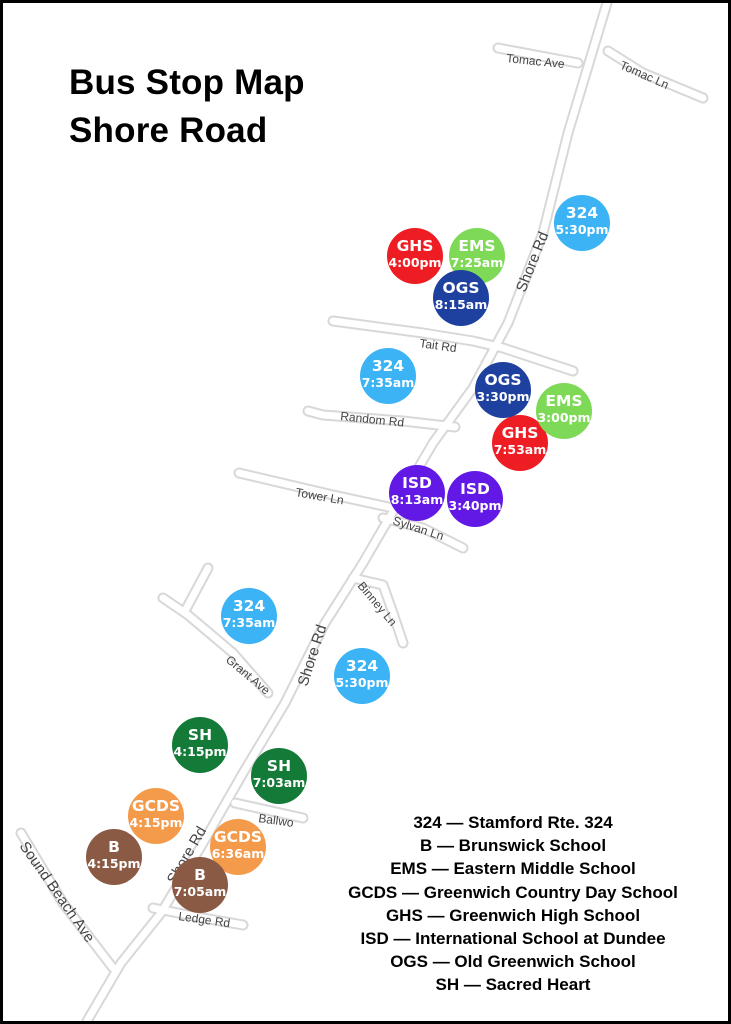 The height and width of the screenshot is (1024, 731). What do you see at coordinates (477, 262) in the screenshot?
I see `stop-time: 7:25am` at bounding box center [477, 262].